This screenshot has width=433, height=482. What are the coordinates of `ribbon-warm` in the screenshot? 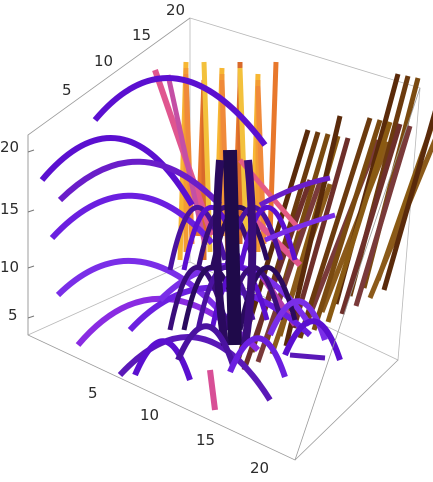 It's located at (189, 159).